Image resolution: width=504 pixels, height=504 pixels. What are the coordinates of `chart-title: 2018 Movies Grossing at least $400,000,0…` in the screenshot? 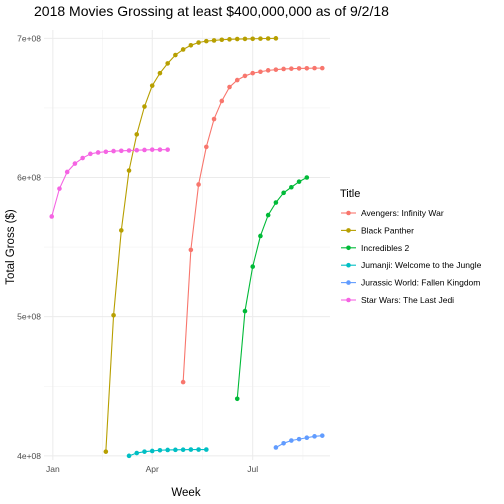 It's located at (211, 11).